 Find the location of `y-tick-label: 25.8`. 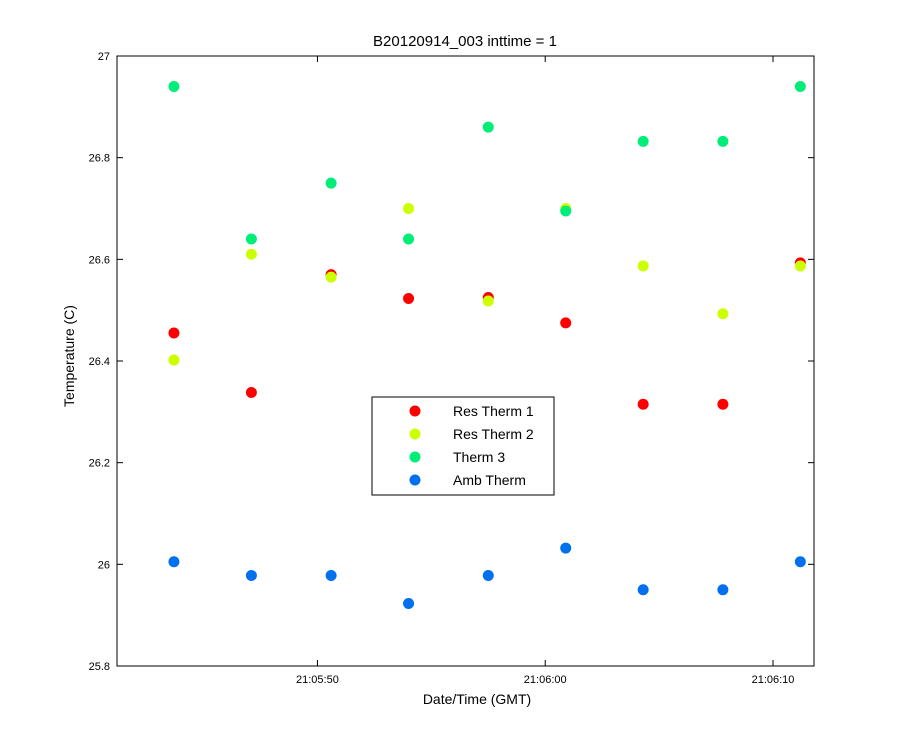

y-tick-label: 25.8 is located at coordinates (99, 667).